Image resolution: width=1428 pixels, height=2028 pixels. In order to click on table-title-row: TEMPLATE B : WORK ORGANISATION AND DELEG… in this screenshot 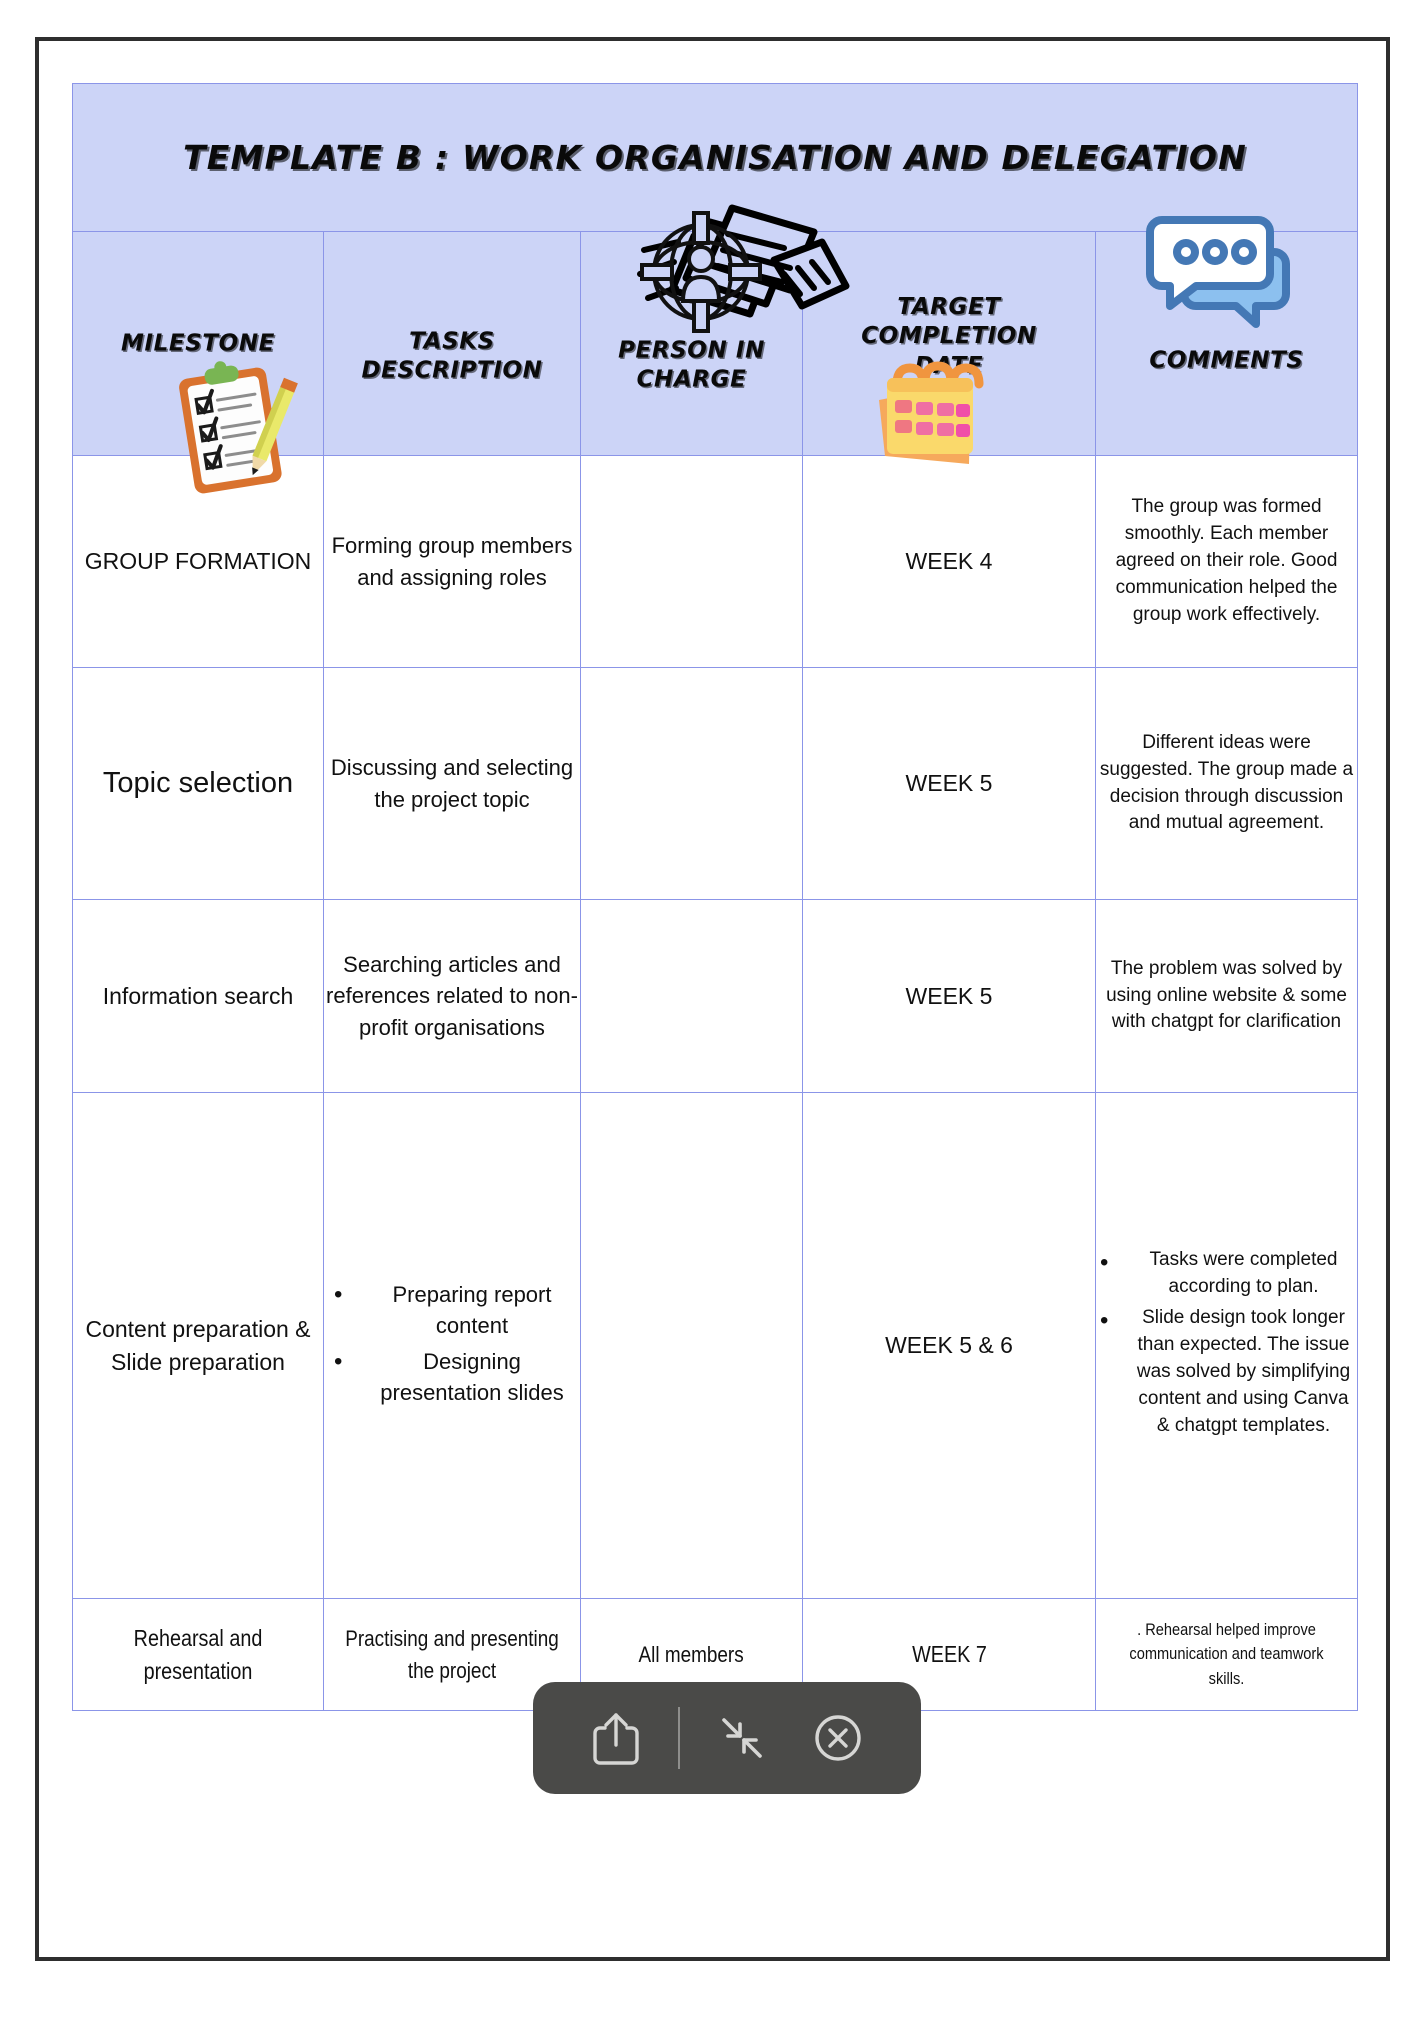, I will do `click(715, 157)`.